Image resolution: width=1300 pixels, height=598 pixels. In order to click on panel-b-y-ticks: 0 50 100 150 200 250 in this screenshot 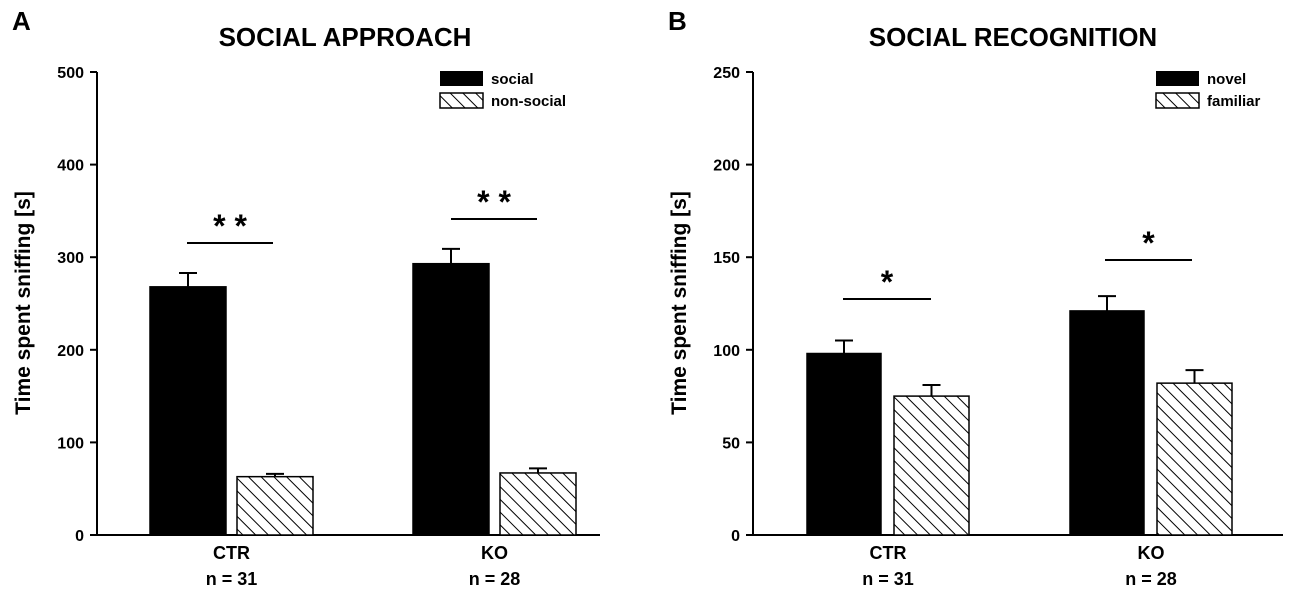, I will do `click(733, 305)`.